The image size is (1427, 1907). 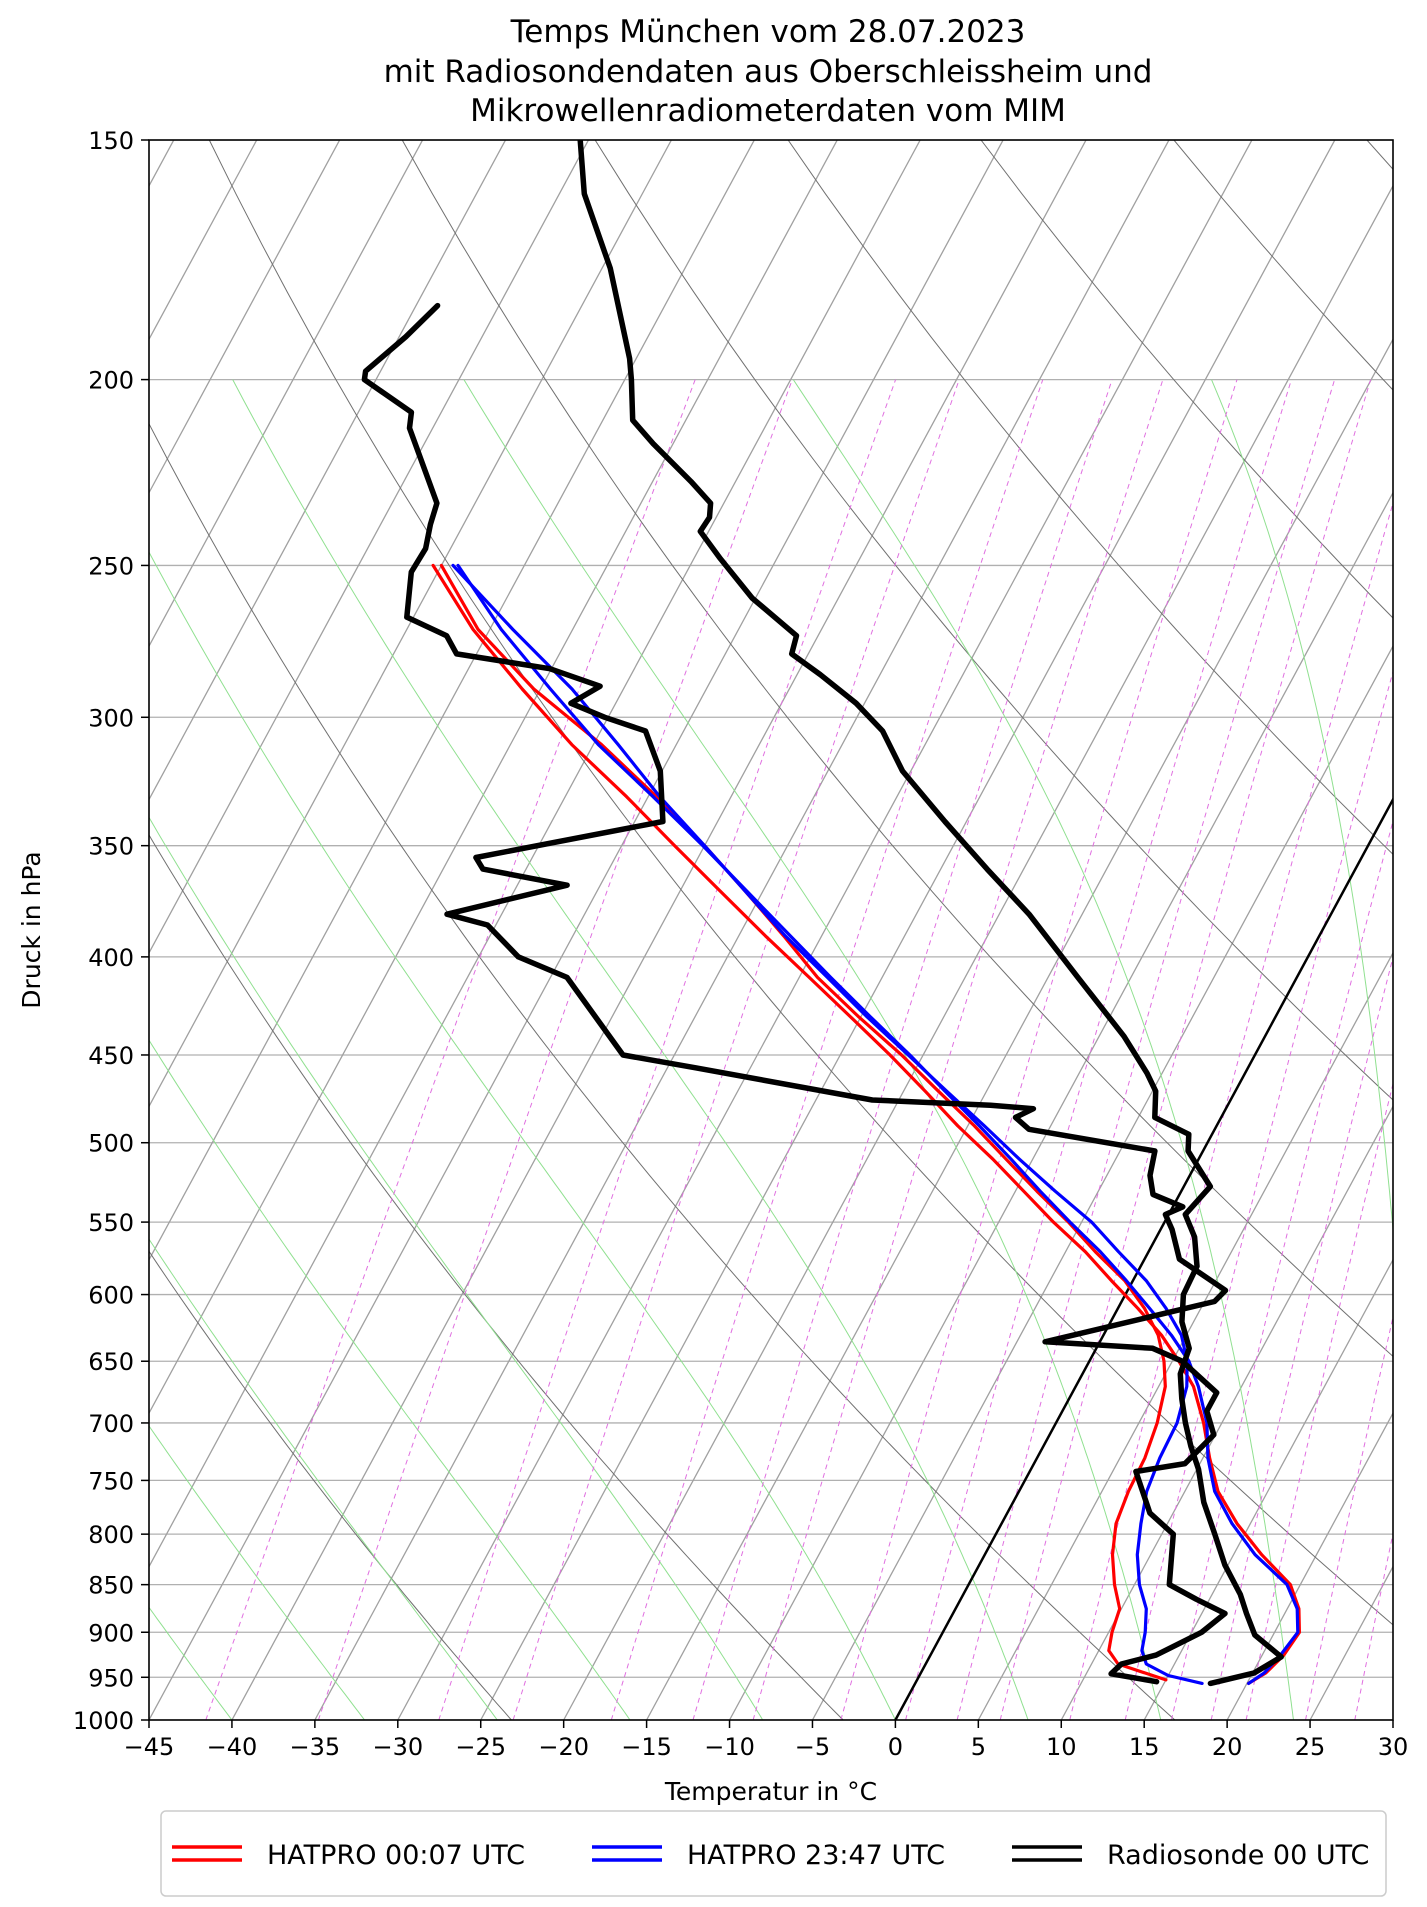 What do you see at coordinates (103, 1721) in the screenshot?
I see `y-tick-label: 1000` at bounding box center [103, 1721].